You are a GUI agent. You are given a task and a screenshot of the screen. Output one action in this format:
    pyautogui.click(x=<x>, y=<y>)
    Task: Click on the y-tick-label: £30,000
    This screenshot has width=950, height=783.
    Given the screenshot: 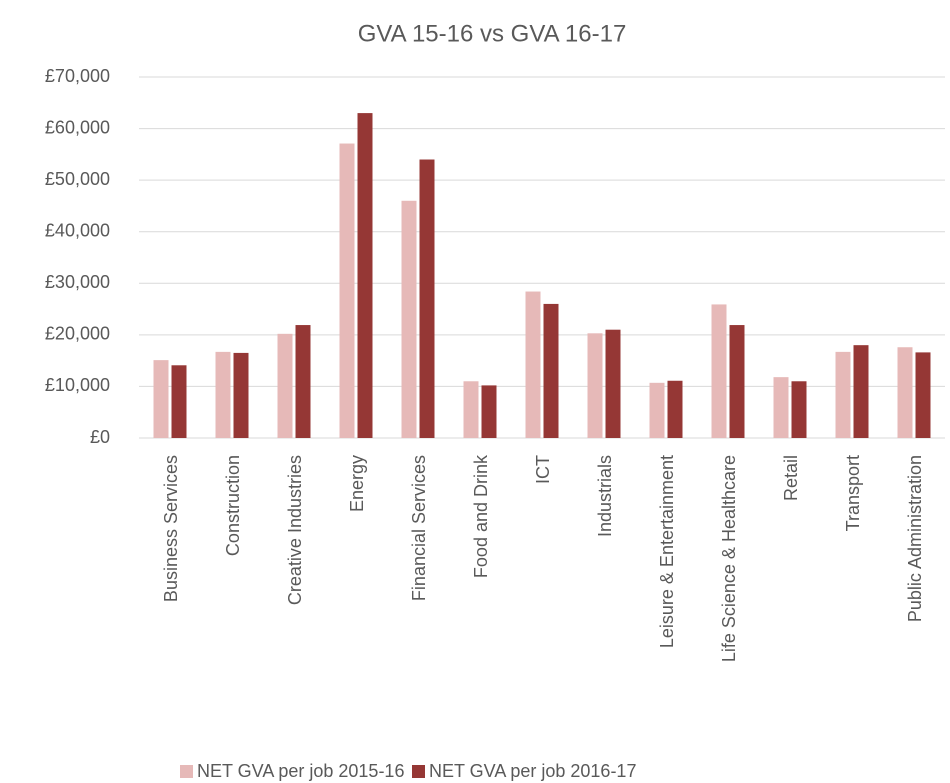 What is the action you would take?
    pyautogui.click(x=77, y=282)
    